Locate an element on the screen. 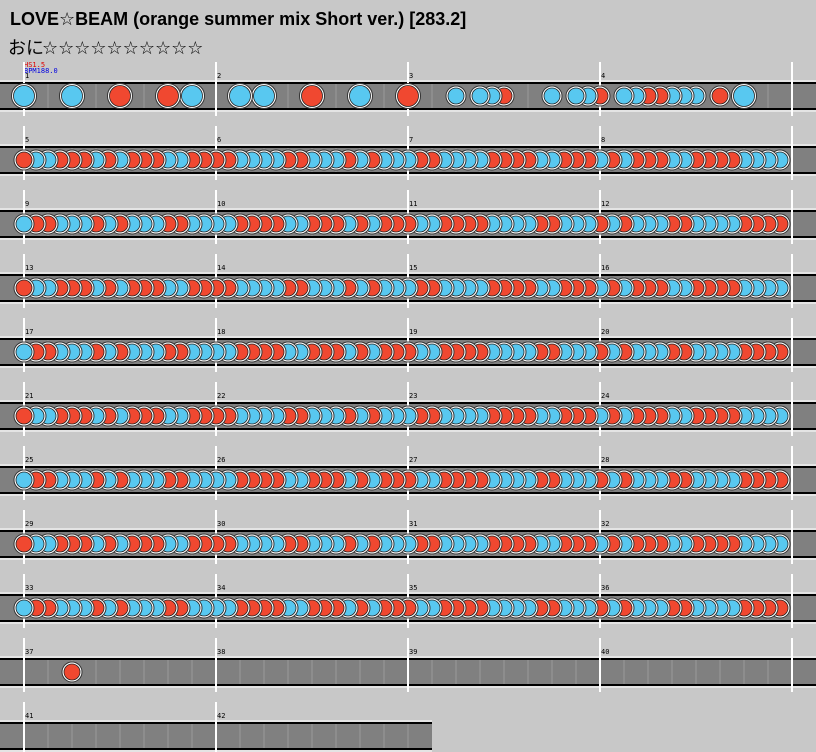 This screenshot has height=752, width=816. measure-number: 23 is located at coordinates (413, 396).